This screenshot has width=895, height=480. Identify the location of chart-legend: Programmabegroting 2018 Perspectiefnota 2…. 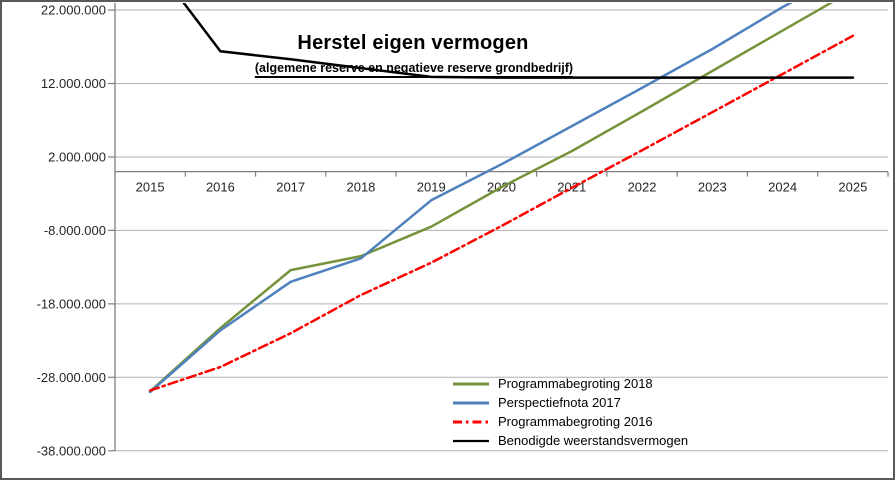
(570, 412).